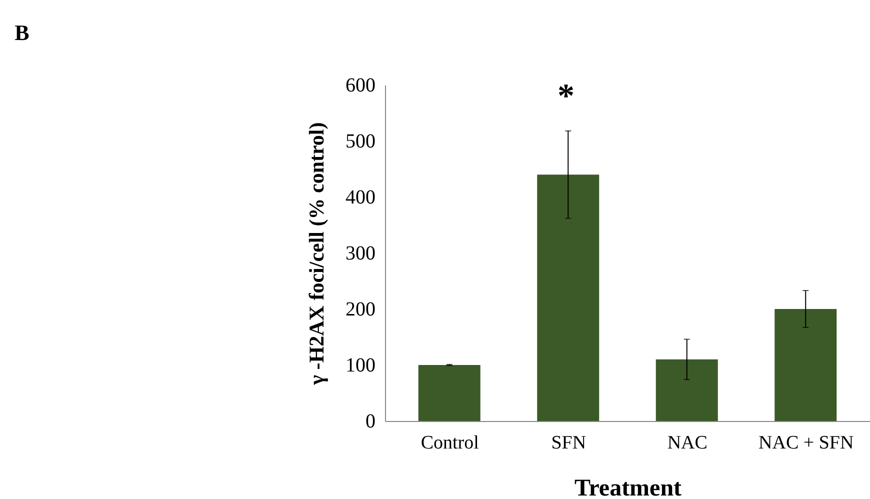 This screenshot has width=870, height=499. Describe the element at coordinates (361, 309) in the screenshot. I see `y-tick-label: 200` at that location.